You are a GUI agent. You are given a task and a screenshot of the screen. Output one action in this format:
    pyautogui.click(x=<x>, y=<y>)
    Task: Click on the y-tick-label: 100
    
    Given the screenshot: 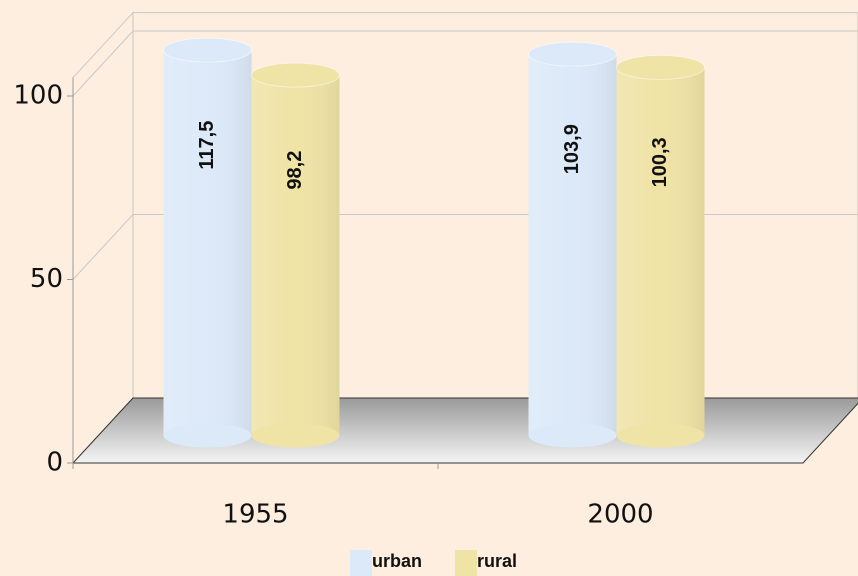 What is the action you would take?
    pyautogui.click(x=38, y=96)
    